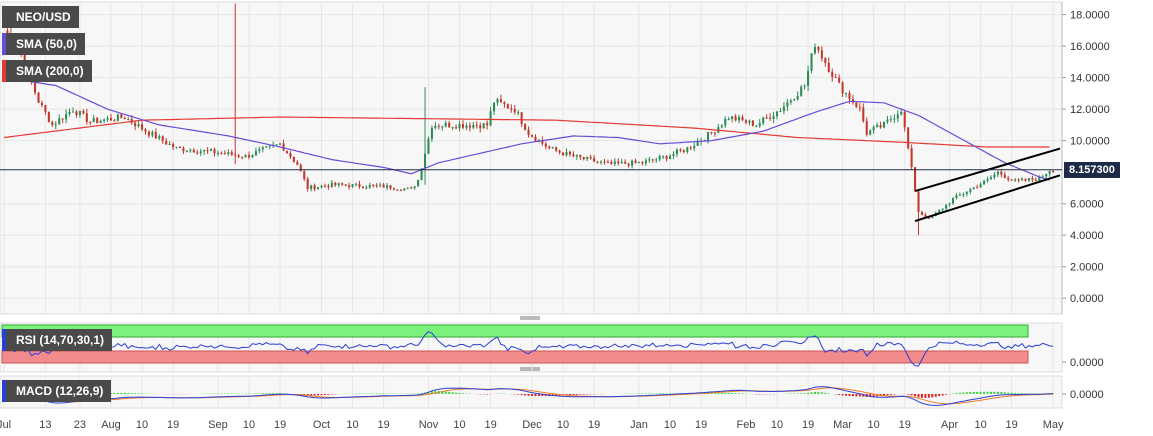  What do you see at coordinates (47, 71) in the screenshot?
I see `legend-sma200: SMA (200,0)` at bounding box center [47, 71].